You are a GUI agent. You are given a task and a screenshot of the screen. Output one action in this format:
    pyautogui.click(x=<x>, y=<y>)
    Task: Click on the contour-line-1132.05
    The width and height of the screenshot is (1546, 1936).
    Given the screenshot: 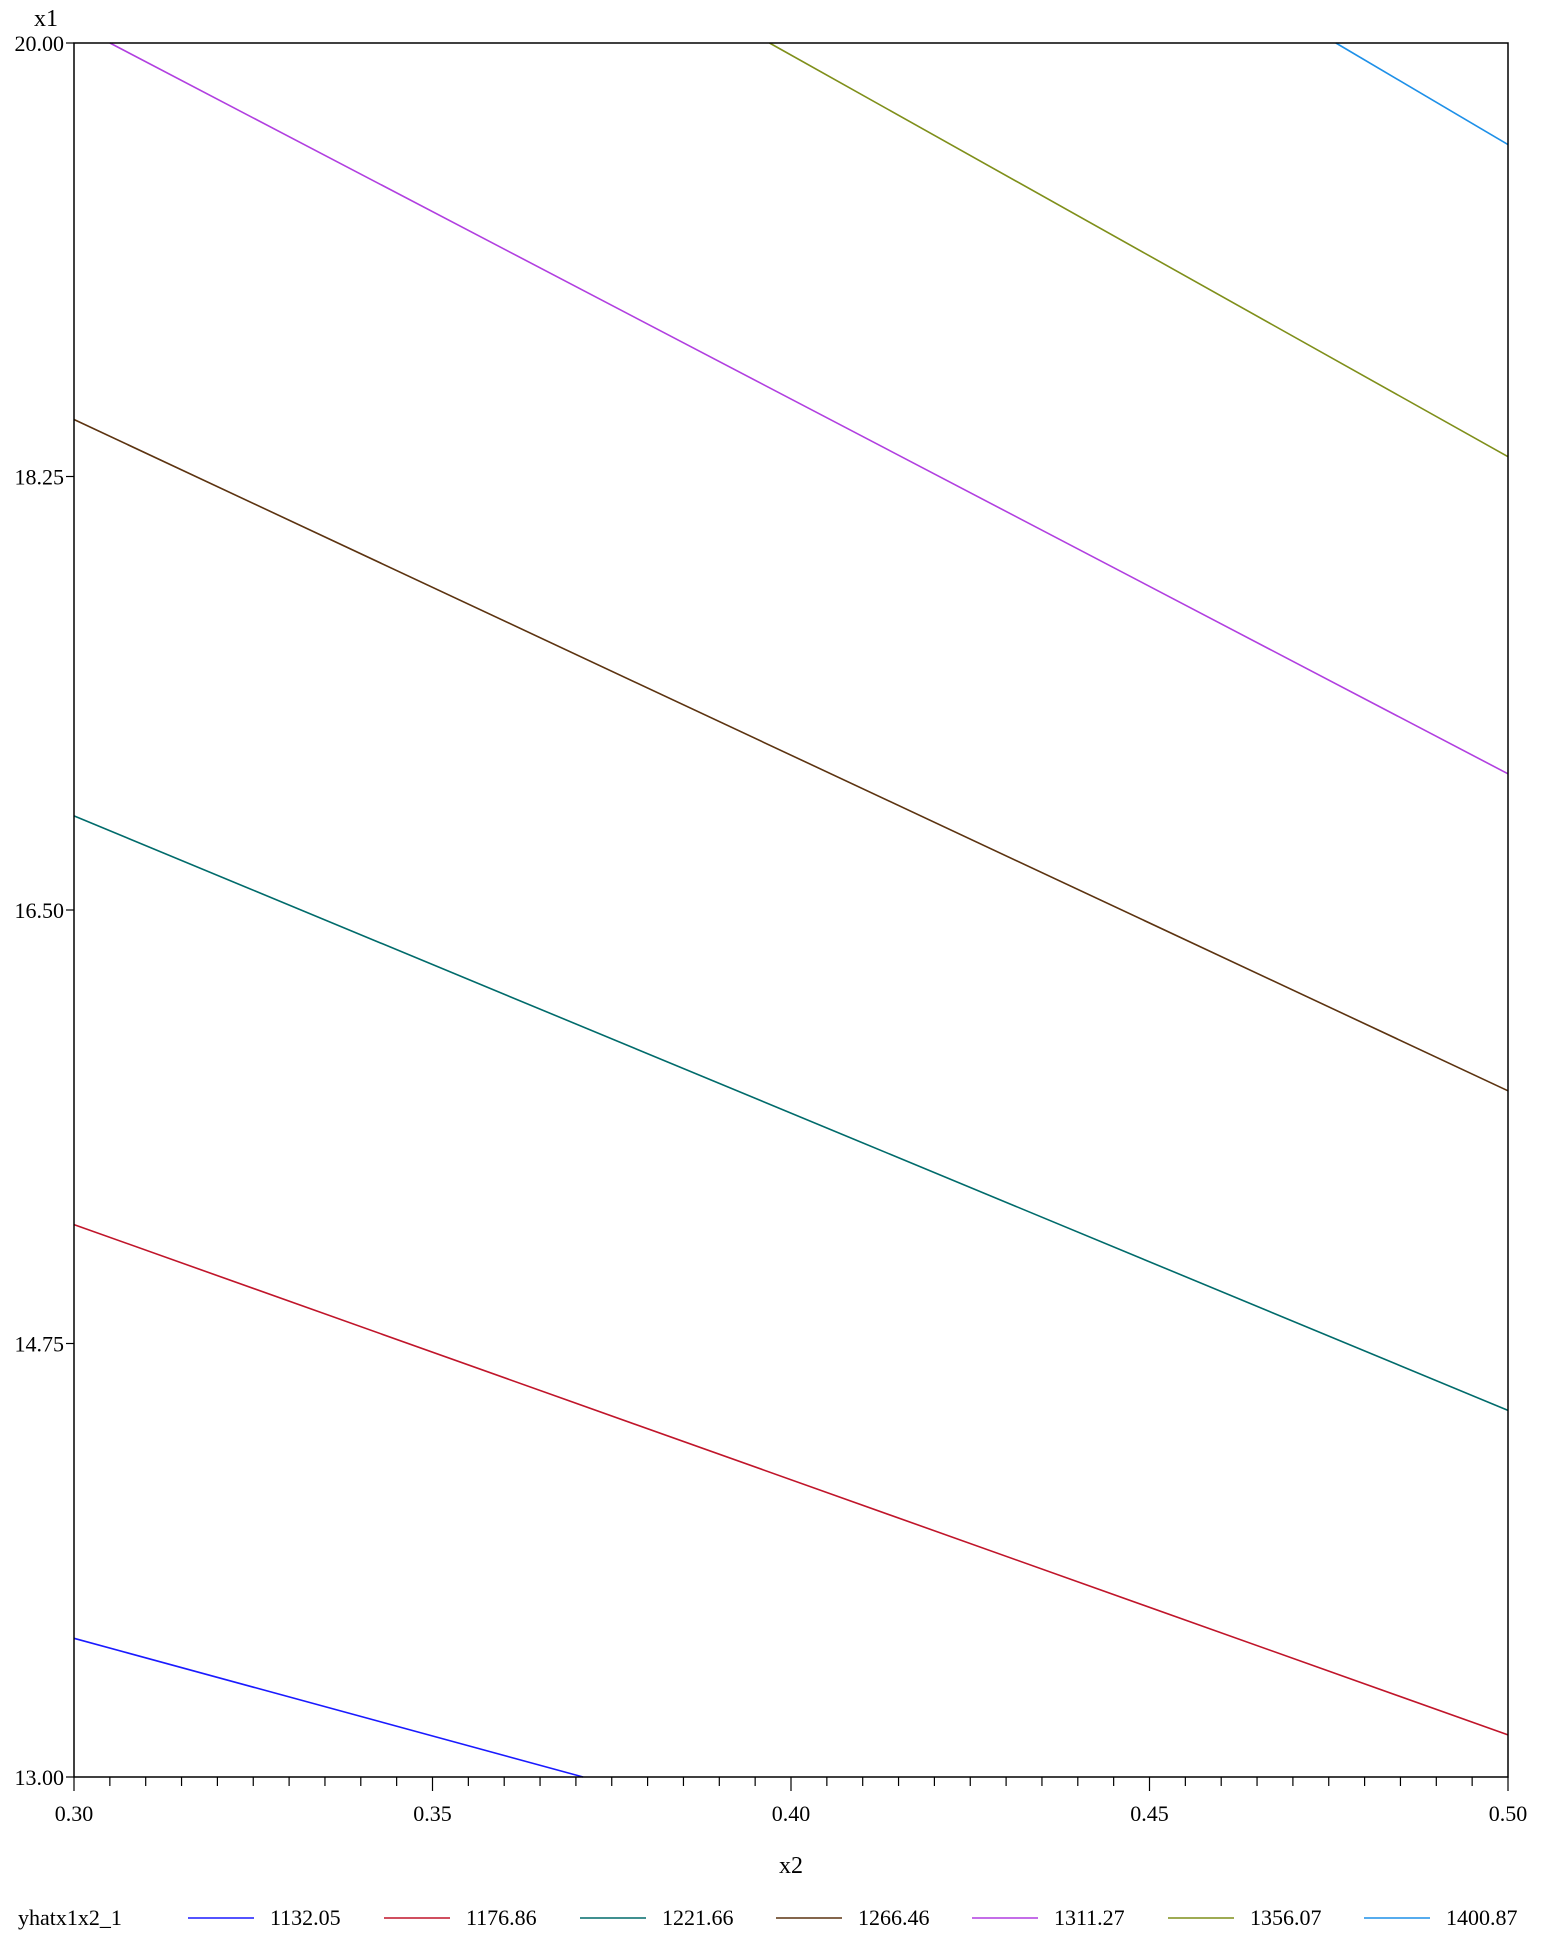 What is the action you would take?
    pyautogui.click(x=328, y=1707)
    